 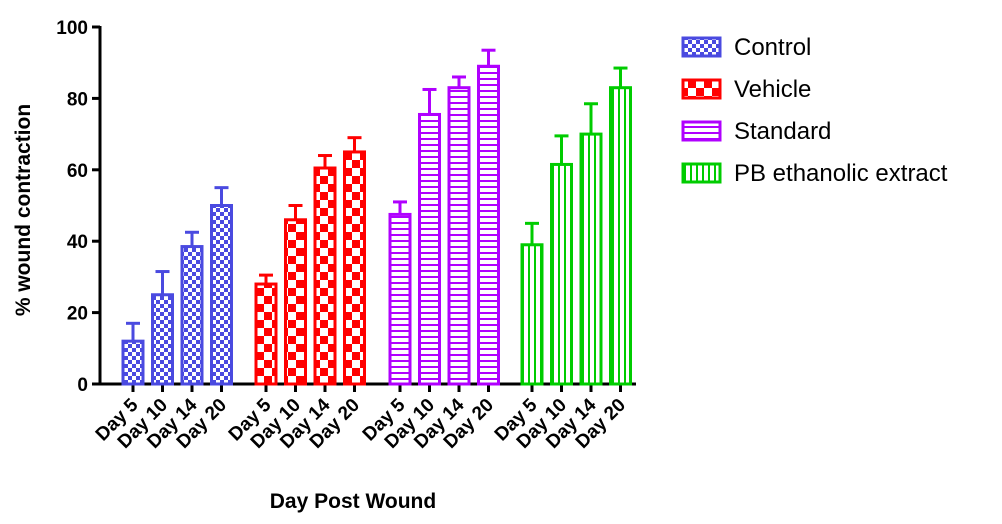 I want to click on x-axis-title: Day Post Wound, so click(x=353, y=501).